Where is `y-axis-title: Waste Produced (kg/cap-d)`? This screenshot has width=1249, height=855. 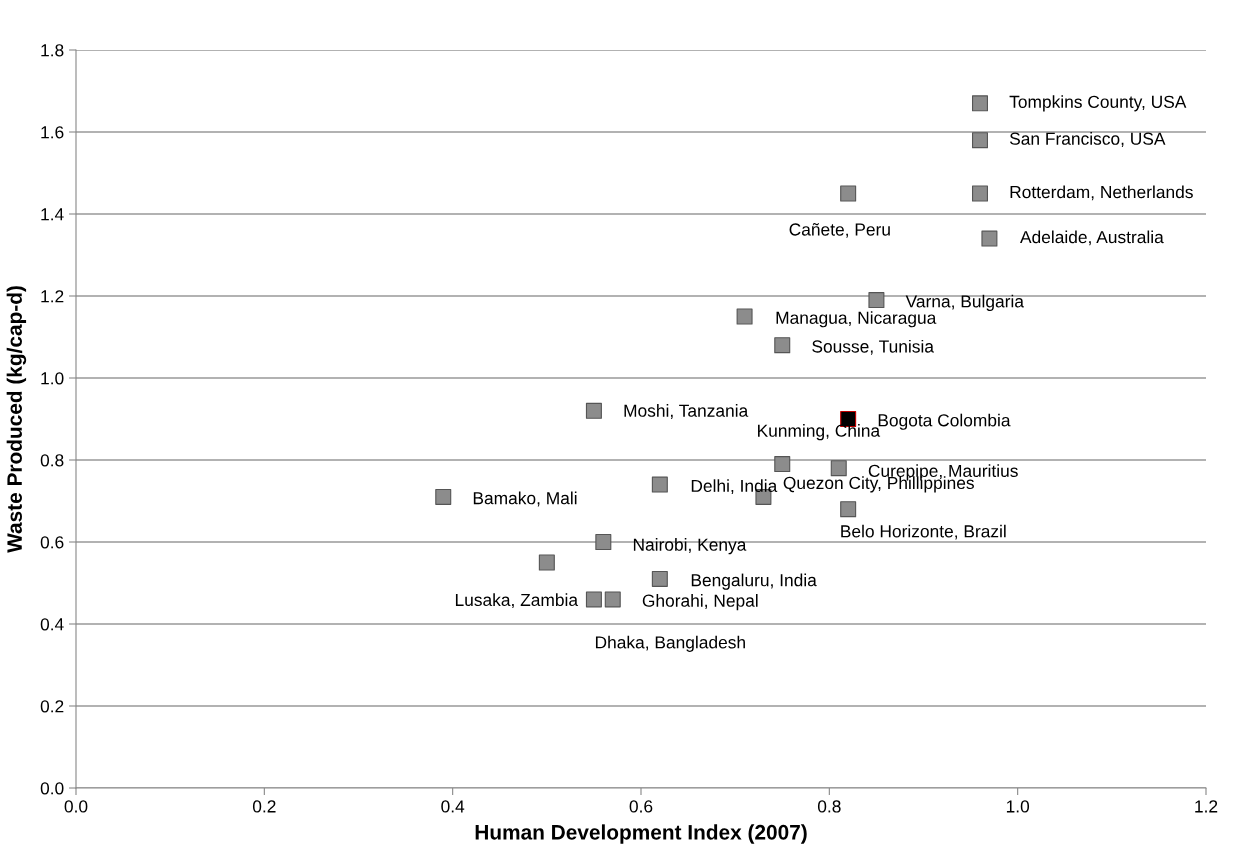
y-axis-title: Waste Produced (kg/cap-d) is located at coordinates (16, 419).